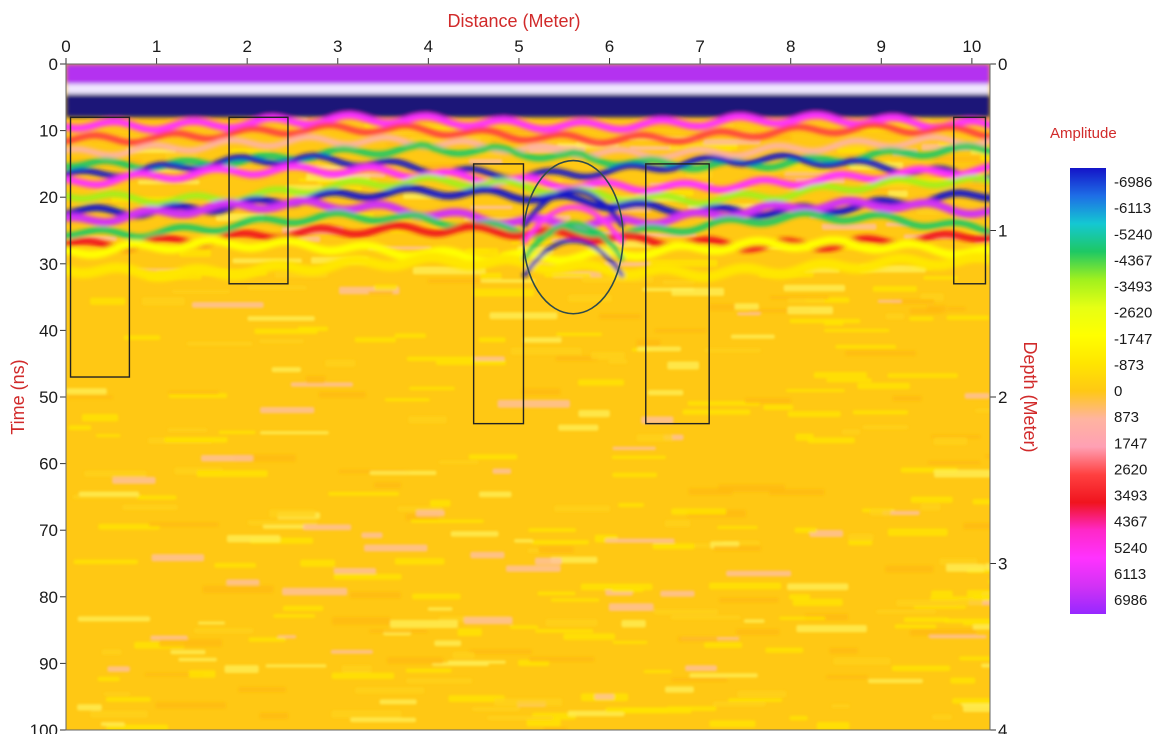  What do you see at coordinates (1083, 133) in the screenshot?
I see `legend-title: Amplitude` at bounding box center [1083, 133].